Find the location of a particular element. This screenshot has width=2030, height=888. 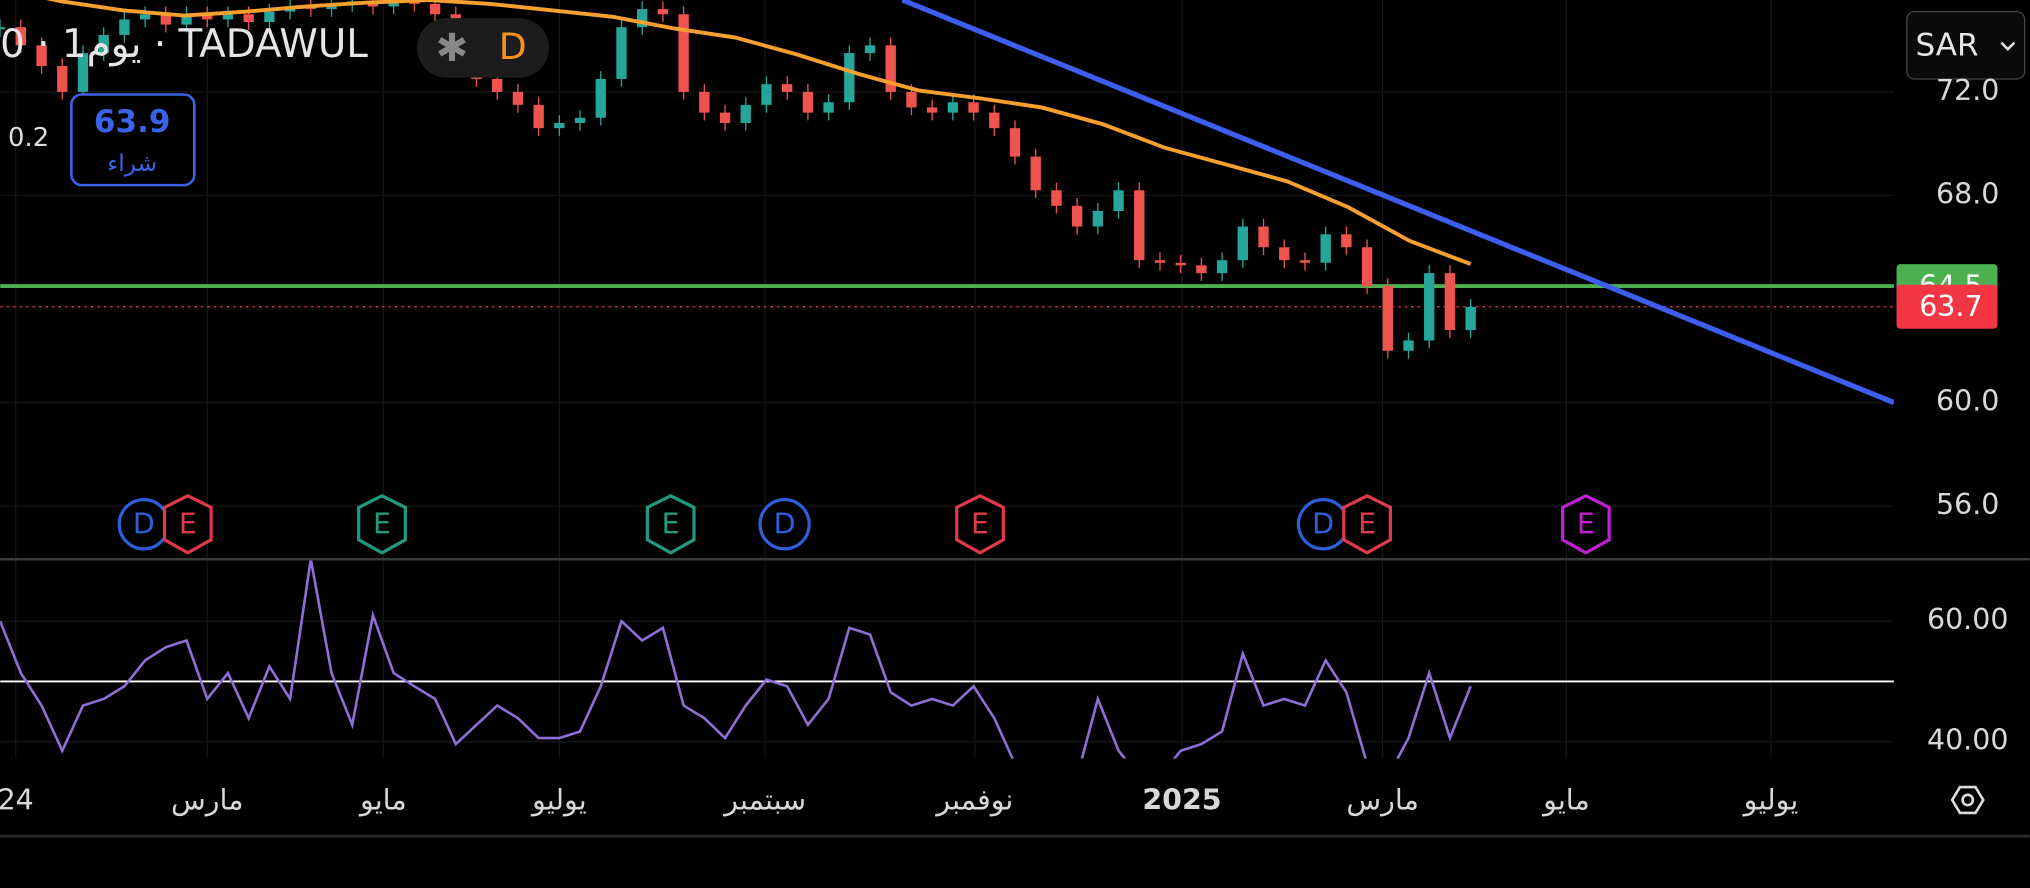

y-tick-label: 60.0 is located at coordinates (1967, 401).